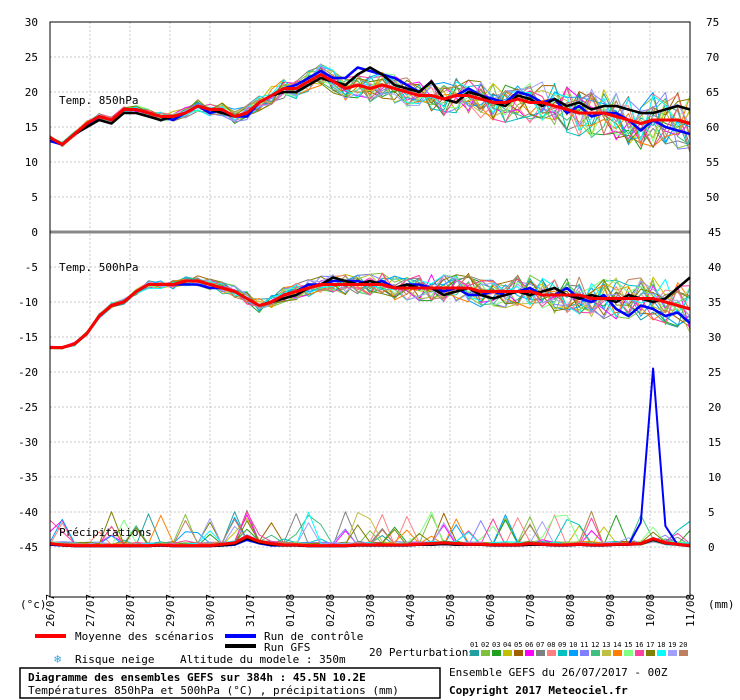  Describe the element at coordinates (330, 610) in the screenshot. I see `date-tick-label: 02/08` at that location.